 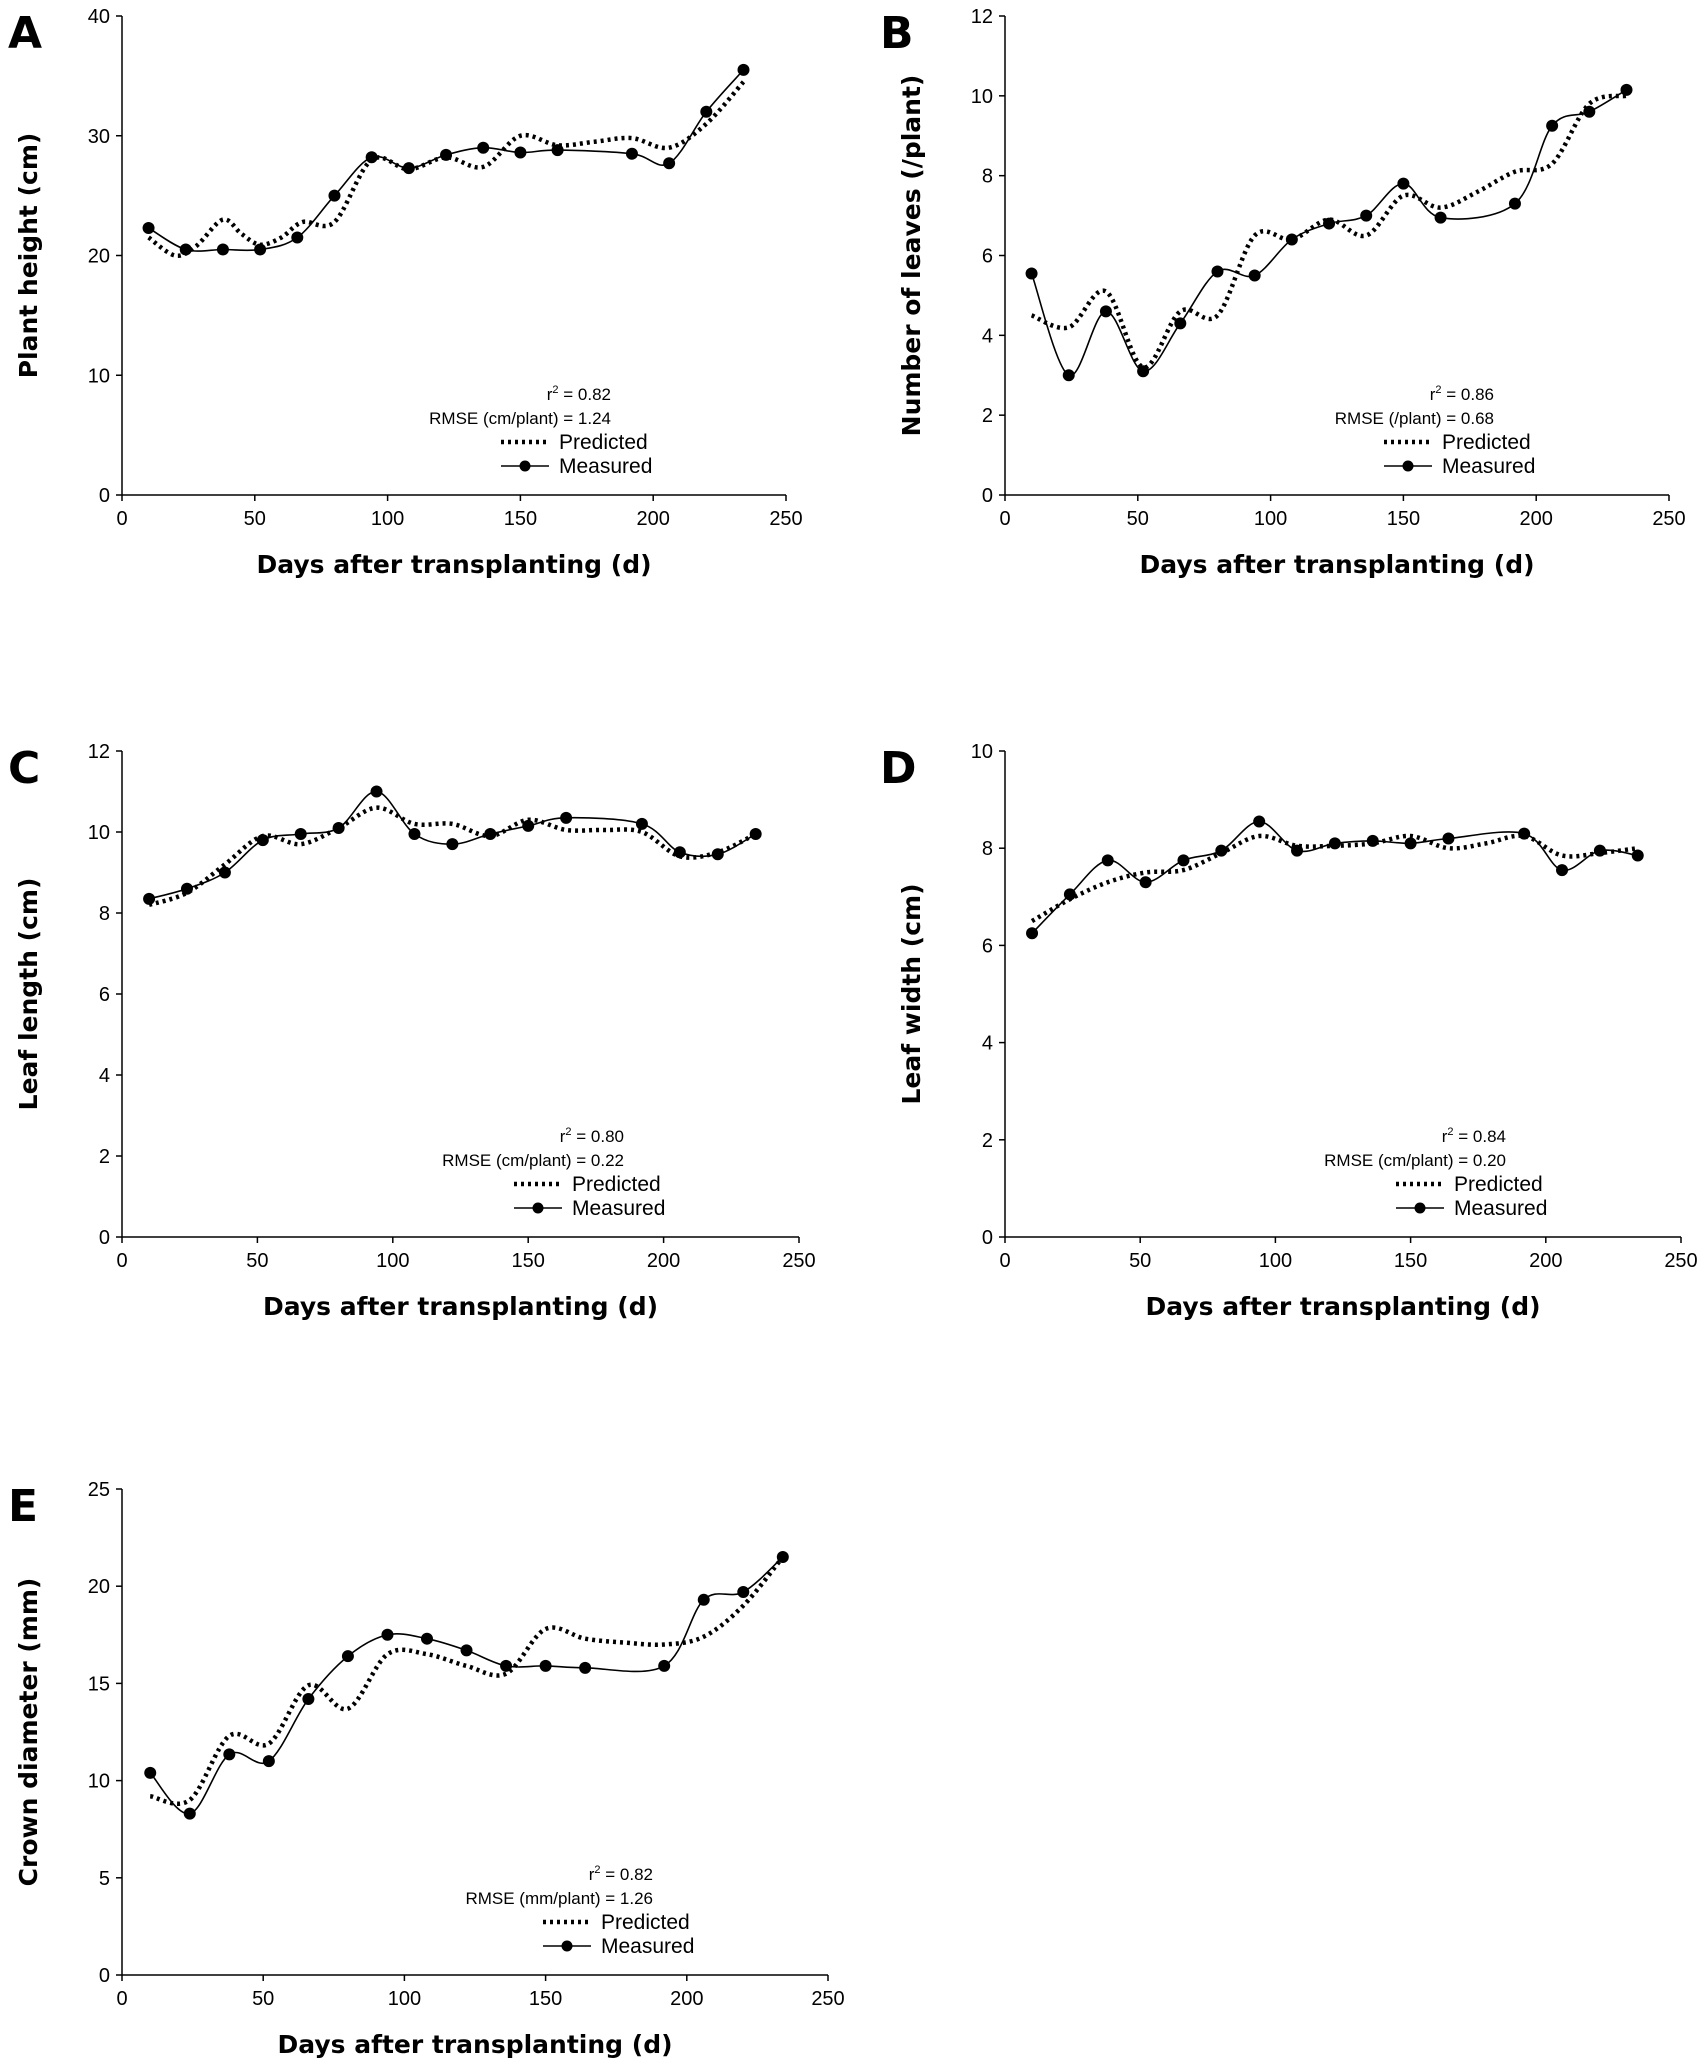 What do you see at coordinates (99, 257) in the screenshot?
I see `y-tick-label: 20` at bounding box center [99, 257].